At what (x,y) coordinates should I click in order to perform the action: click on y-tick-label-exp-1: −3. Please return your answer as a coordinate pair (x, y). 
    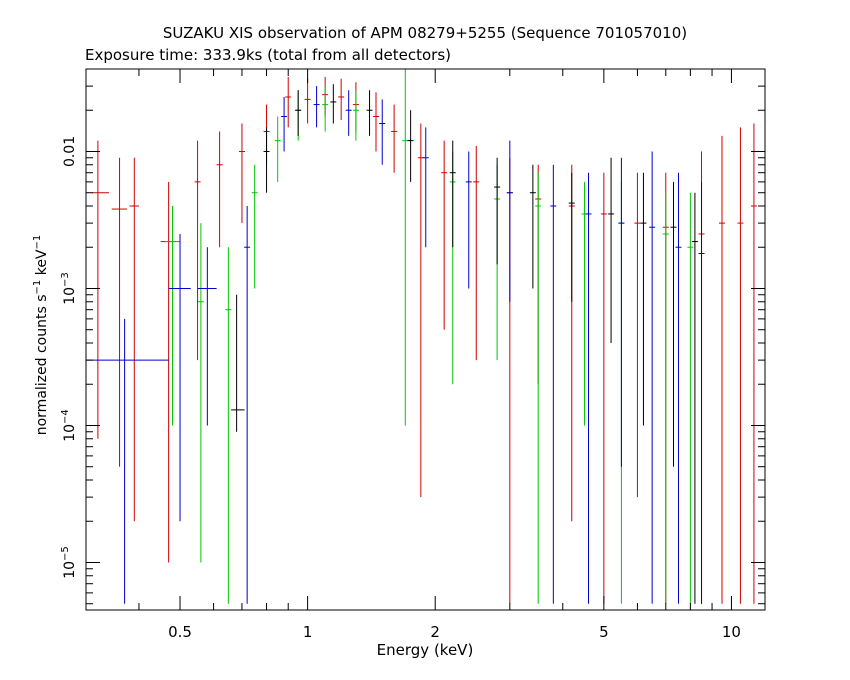
    Looking at the image, I should click on (65, 279).